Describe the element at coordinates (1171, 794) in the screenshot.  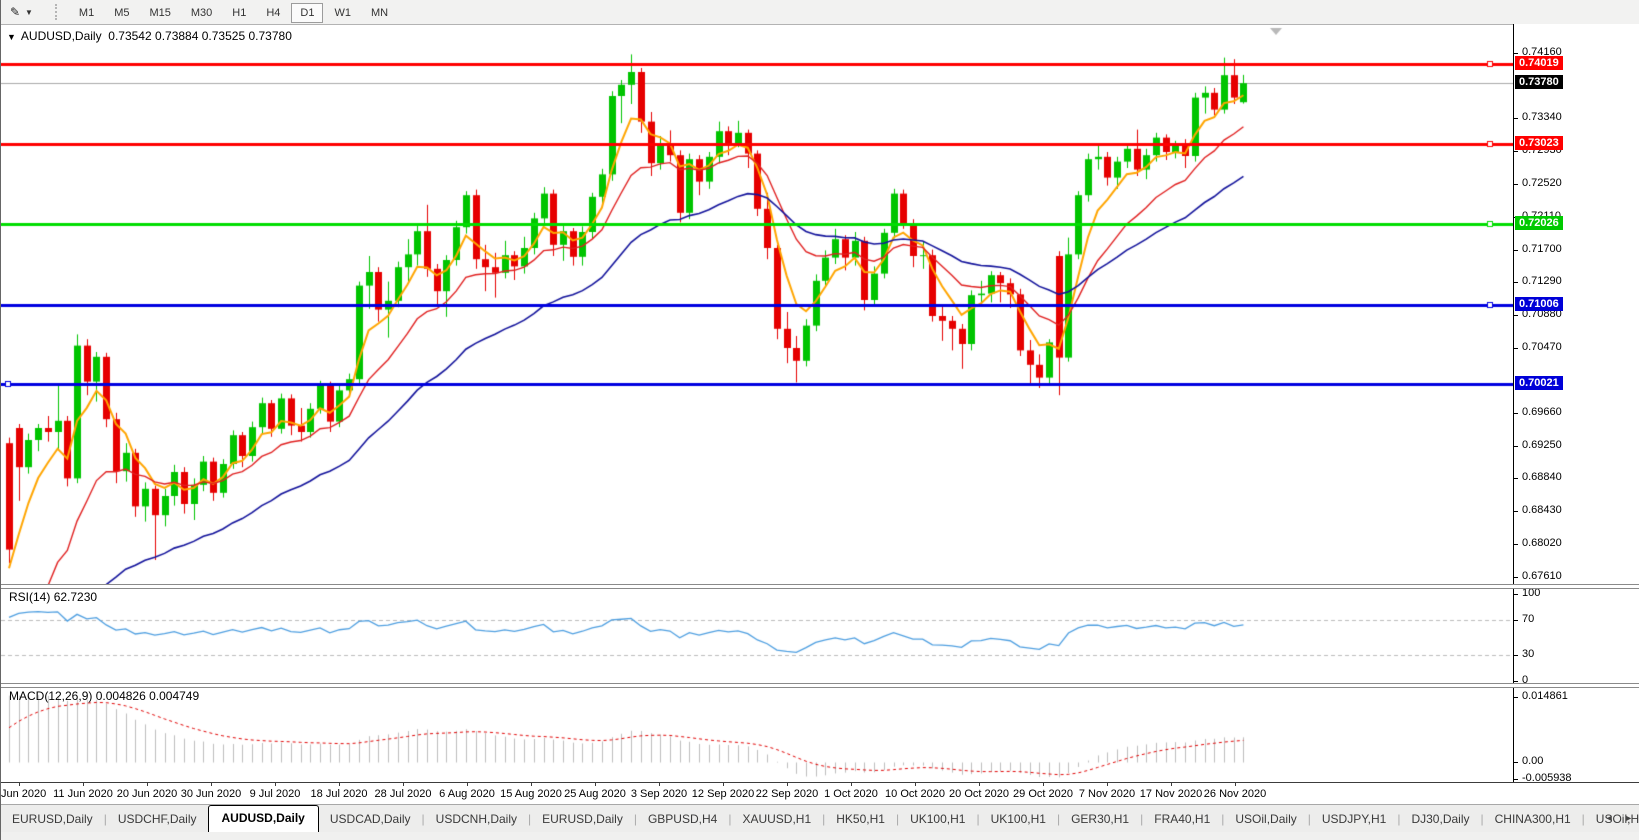
I see `date-tick-label: 17 Nov 2020` at that location.